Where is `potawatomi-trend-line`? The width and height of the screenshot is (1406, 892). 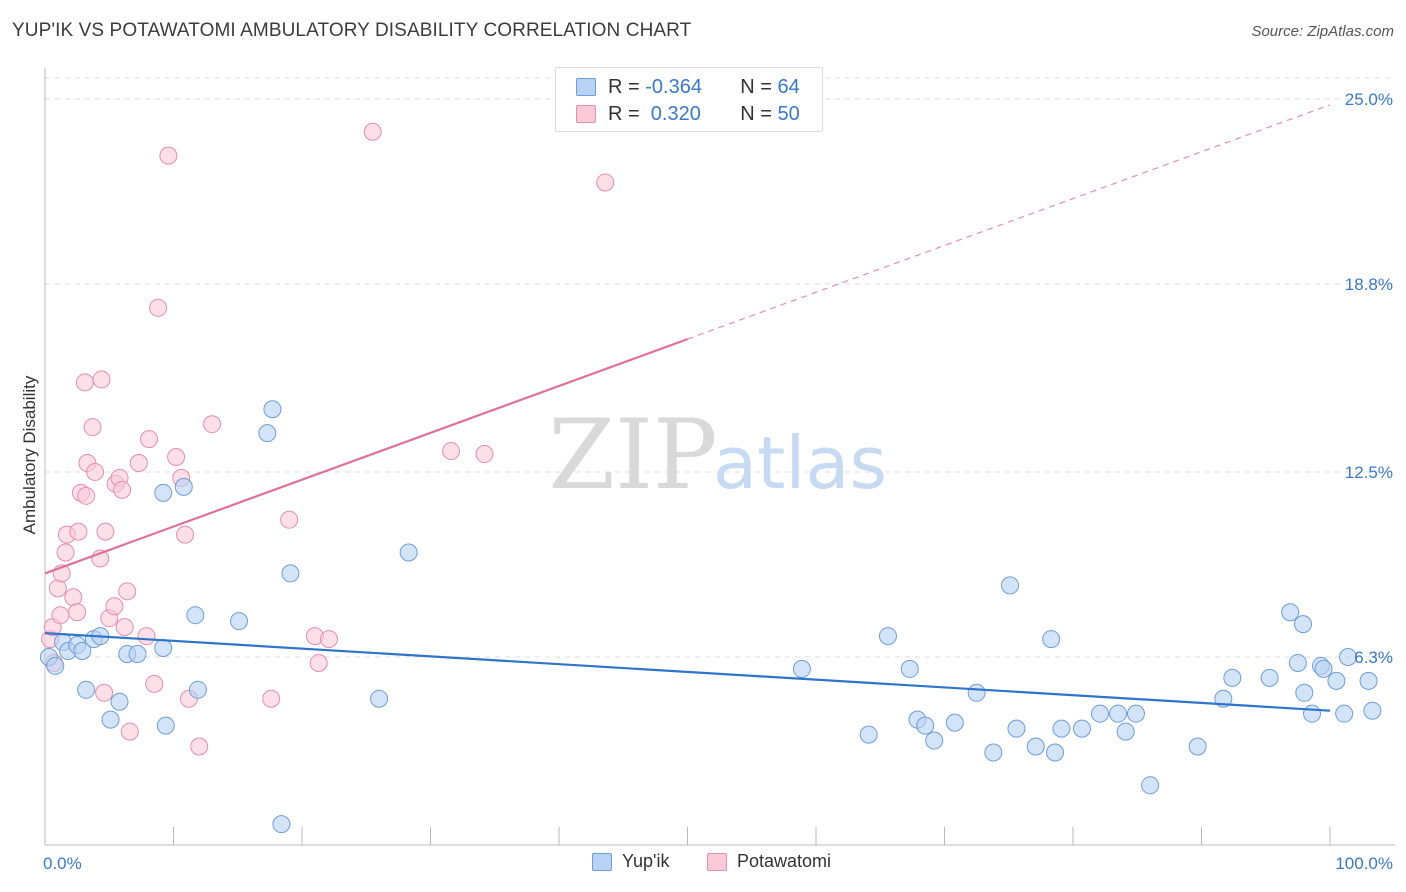 potawatomi-trend-line is located at coordinates (366, 456).